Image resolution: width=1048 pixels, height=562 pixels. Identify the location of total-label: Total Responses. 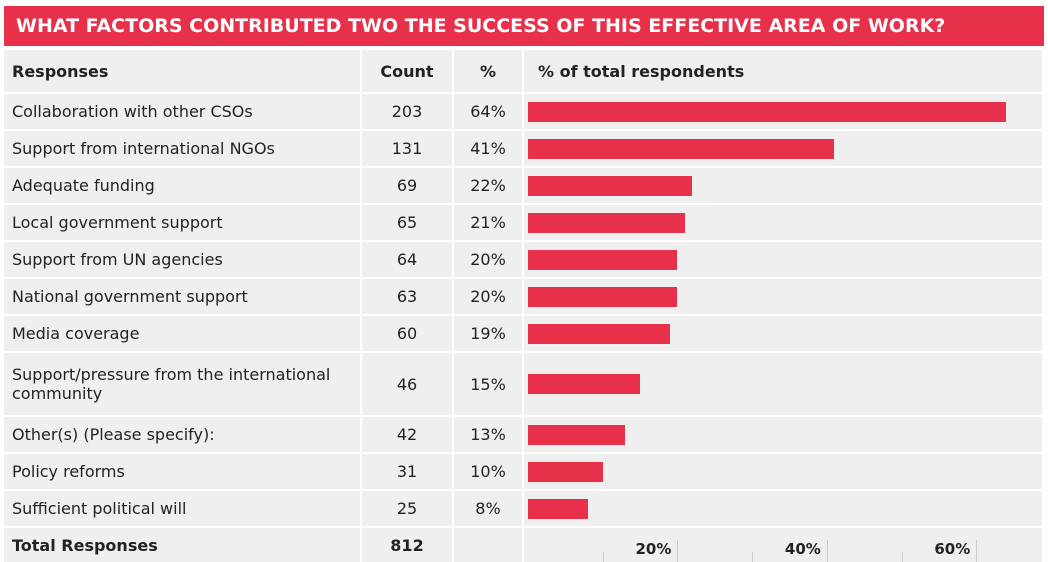
(182, 545).